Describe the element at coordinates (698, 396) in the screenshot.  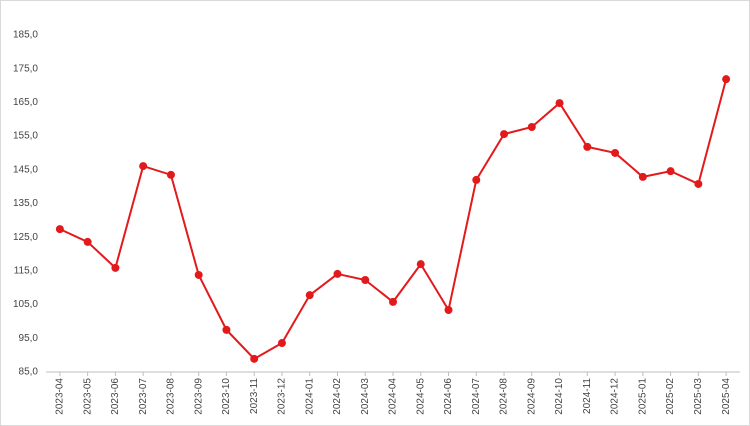
I see `x-tick-label: 2025-03` at that location.